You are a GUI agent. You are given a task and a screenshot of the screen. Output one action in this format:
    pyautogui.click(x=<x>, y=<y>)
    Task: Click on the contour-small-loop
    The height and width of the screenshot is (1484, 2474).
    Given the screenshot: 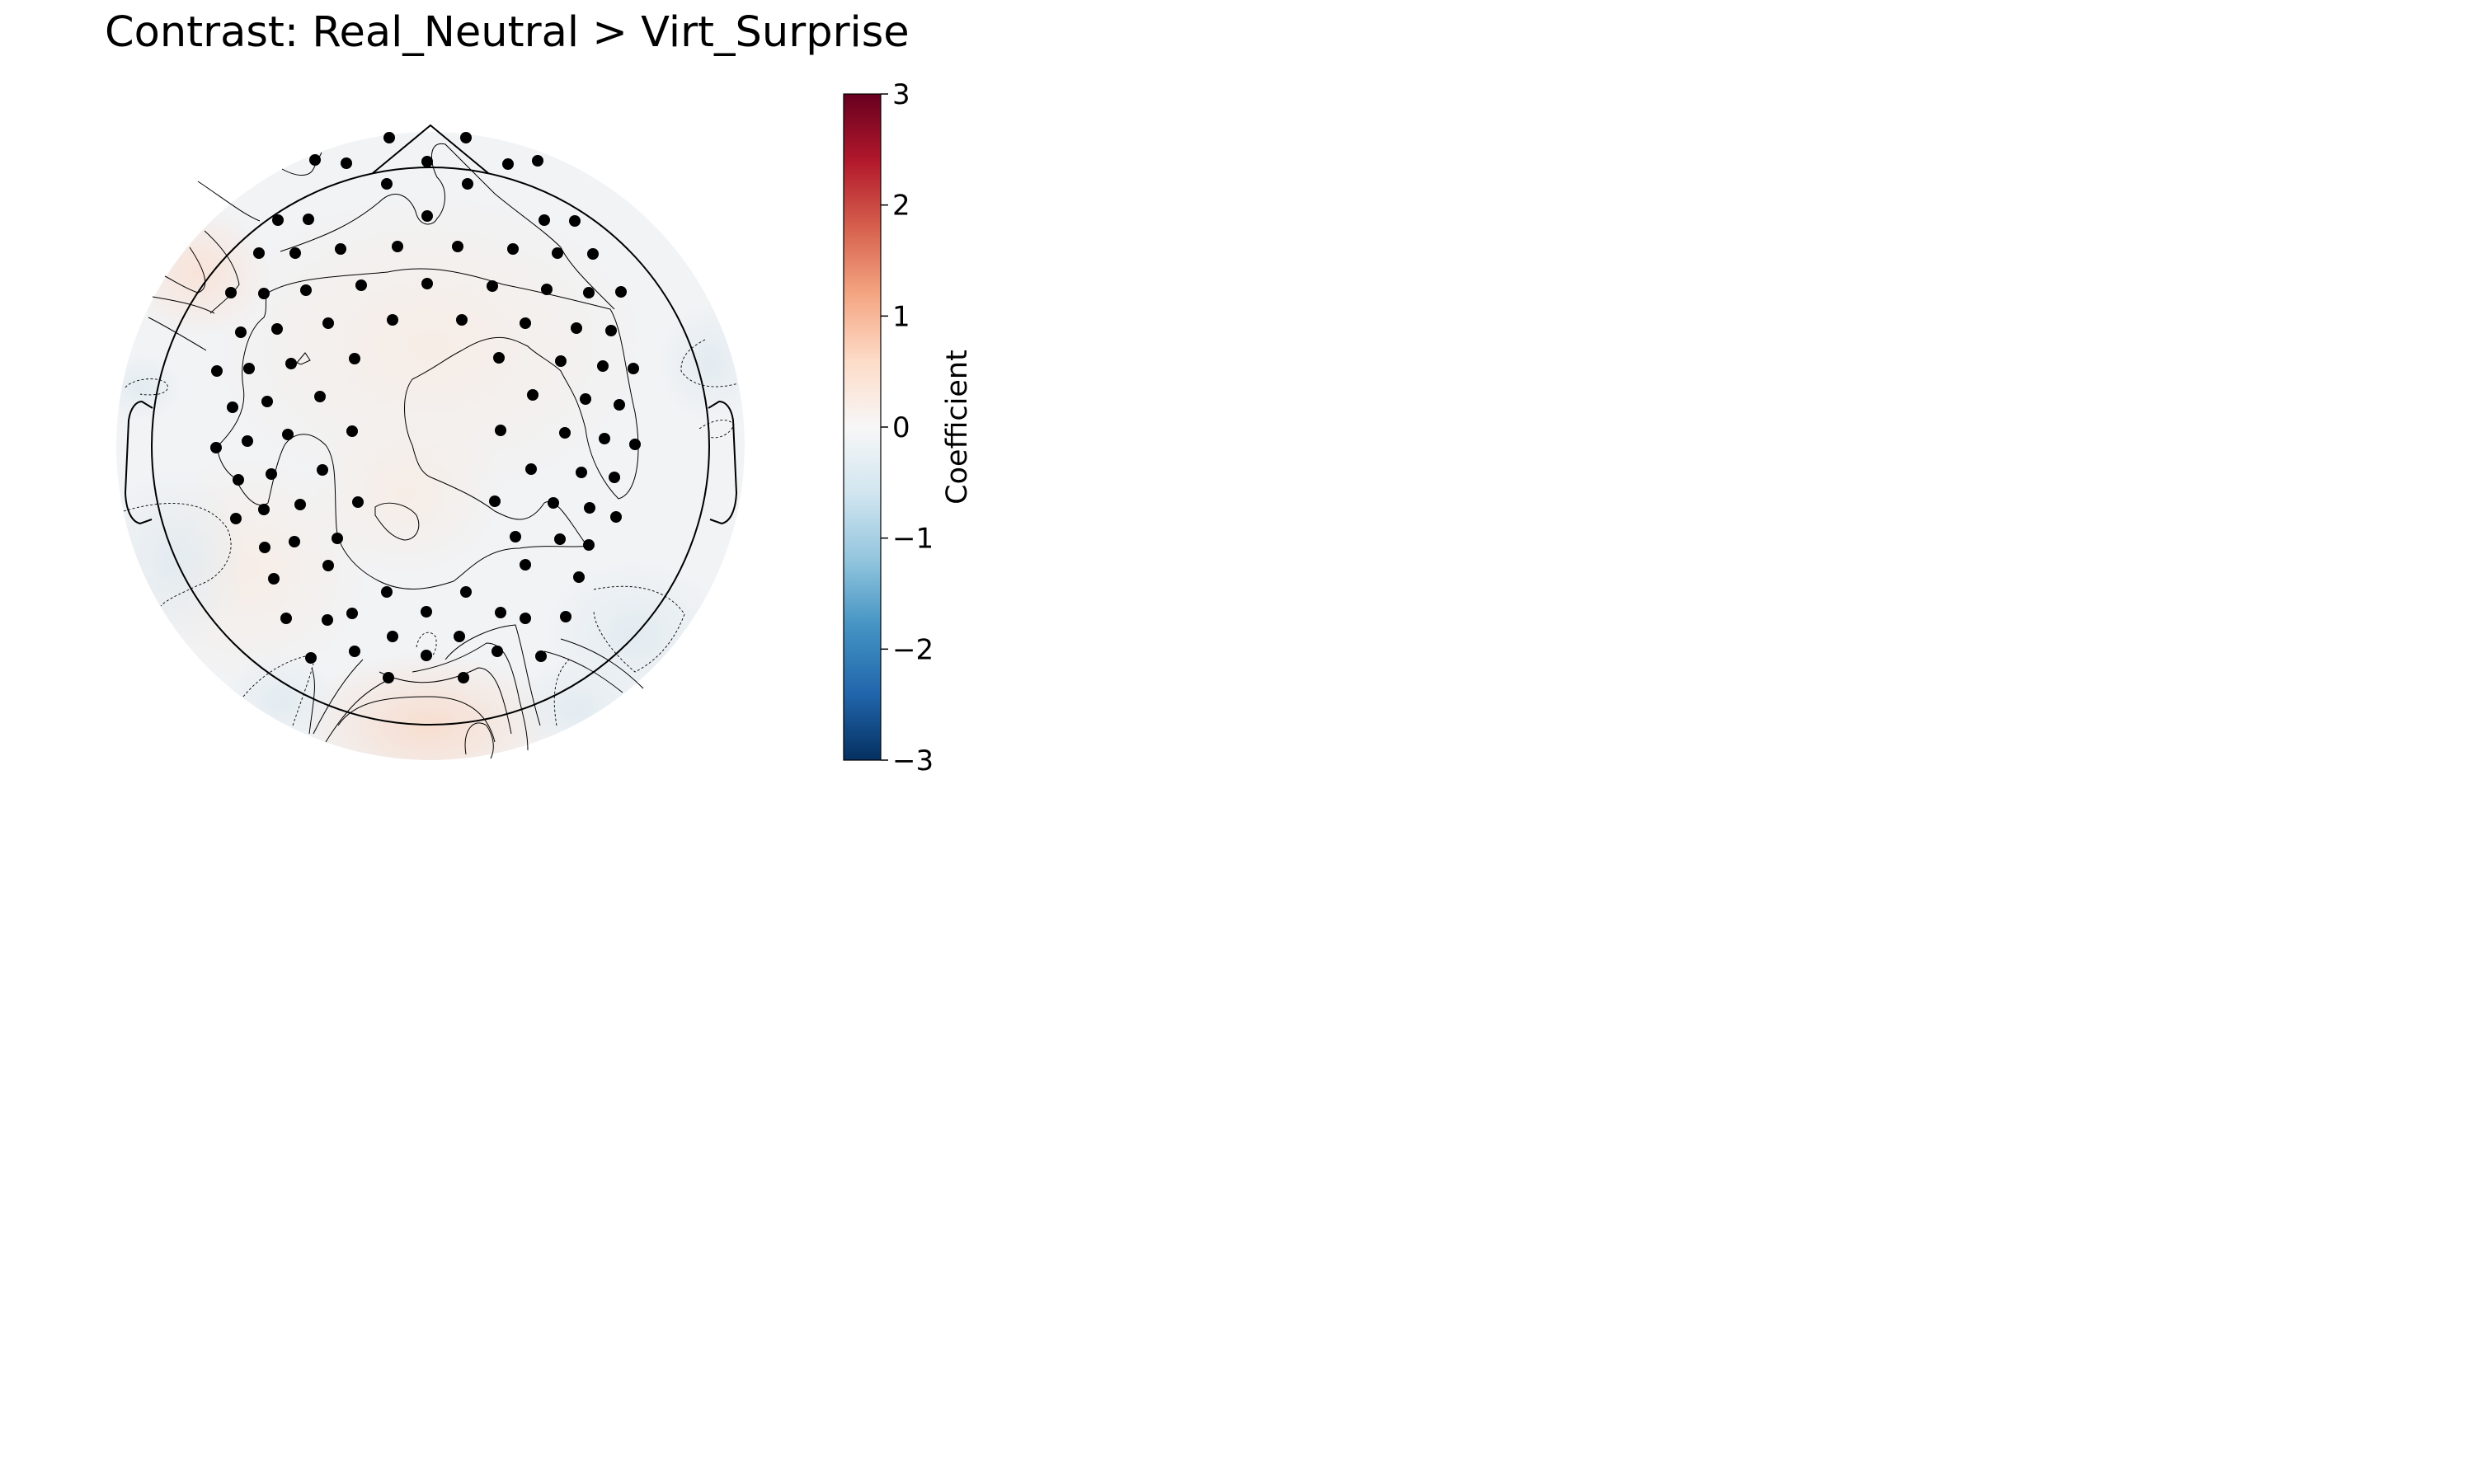 What is the action you would take?
    pyautogui.click(x=303, y=358)
    